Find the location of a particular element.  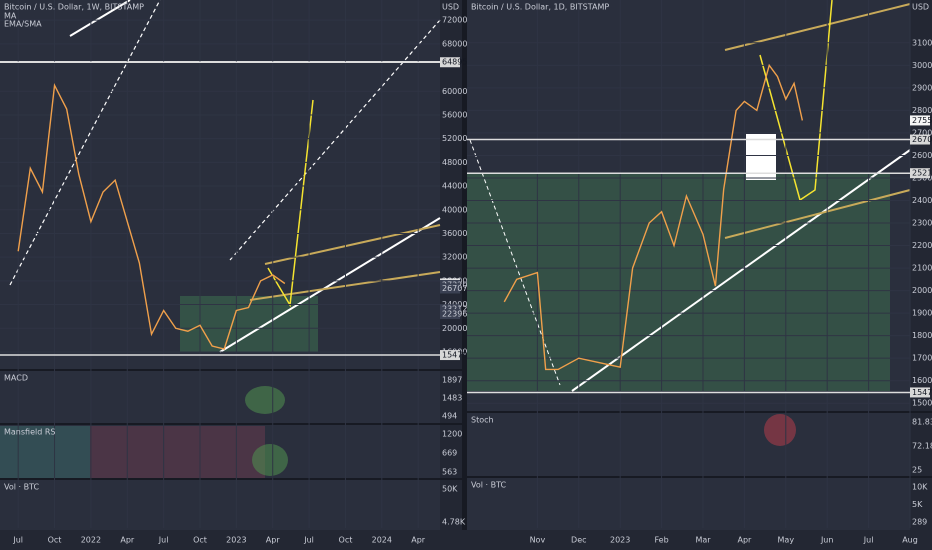

x-tick-label: Jun is located at coordinates (827, 540).